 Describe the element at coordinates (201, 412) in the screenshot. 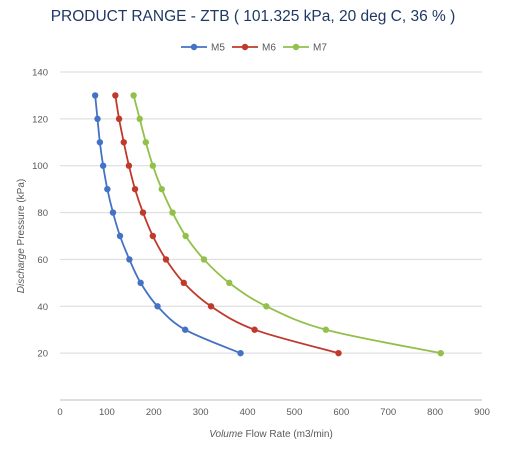

I see `x-tick-label: 300` at that location.